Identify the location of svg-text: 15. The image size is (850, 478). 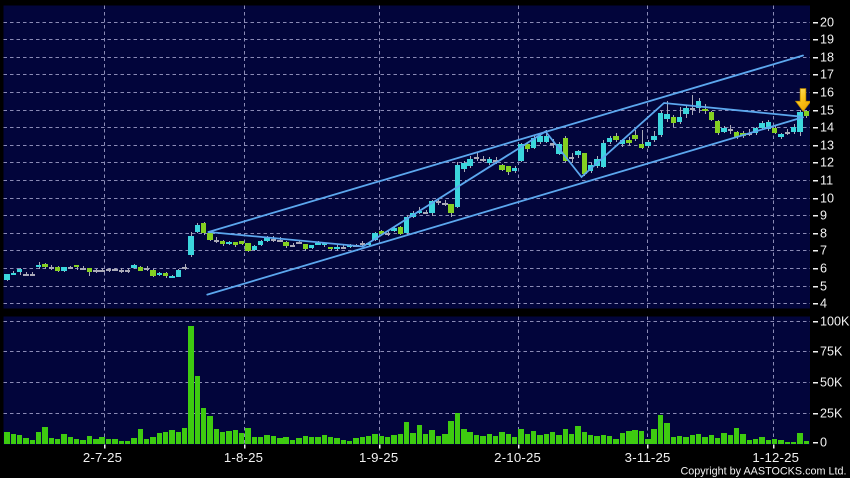
(827, 111).